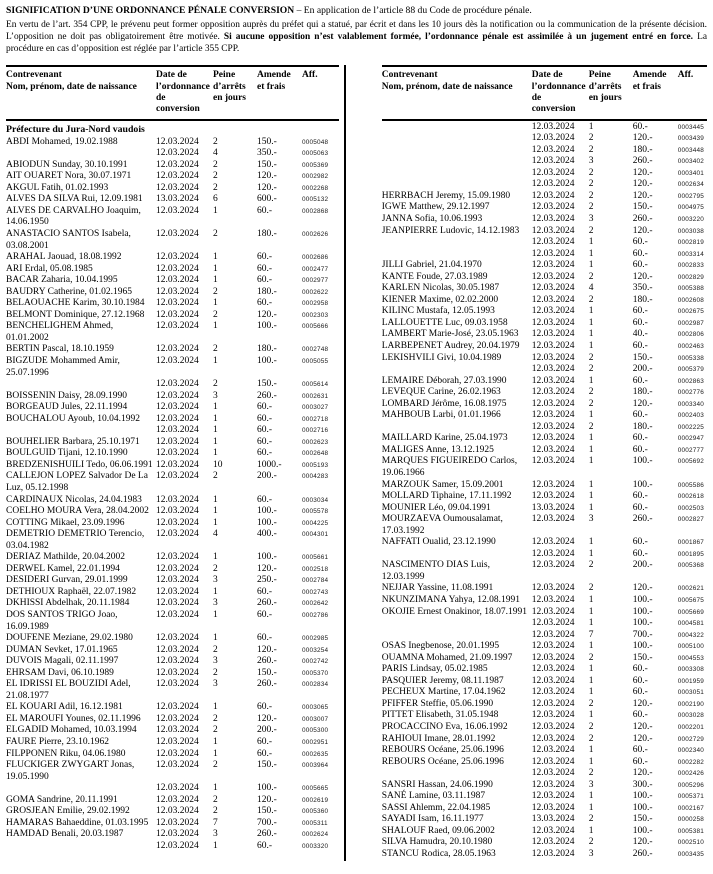 This screenshot has height=874, width=713. What do you see at coordinates (172, 789) in the screenshot?
I see `table-row: 12.03.2024 1 100.- 0005665` at bounding box center [172, 789].